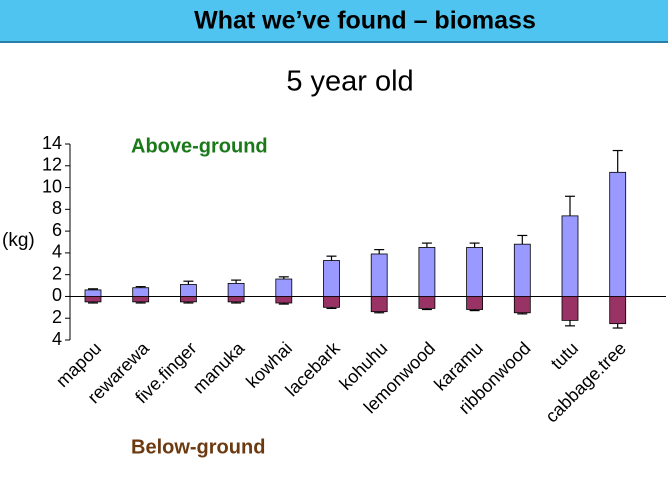 The height and width of the screenshot is (502, 668). What do you see at coordinates (52, 165) in the screenshot?
I see `y-tick-label: 12` at bounding box center [52, 165].